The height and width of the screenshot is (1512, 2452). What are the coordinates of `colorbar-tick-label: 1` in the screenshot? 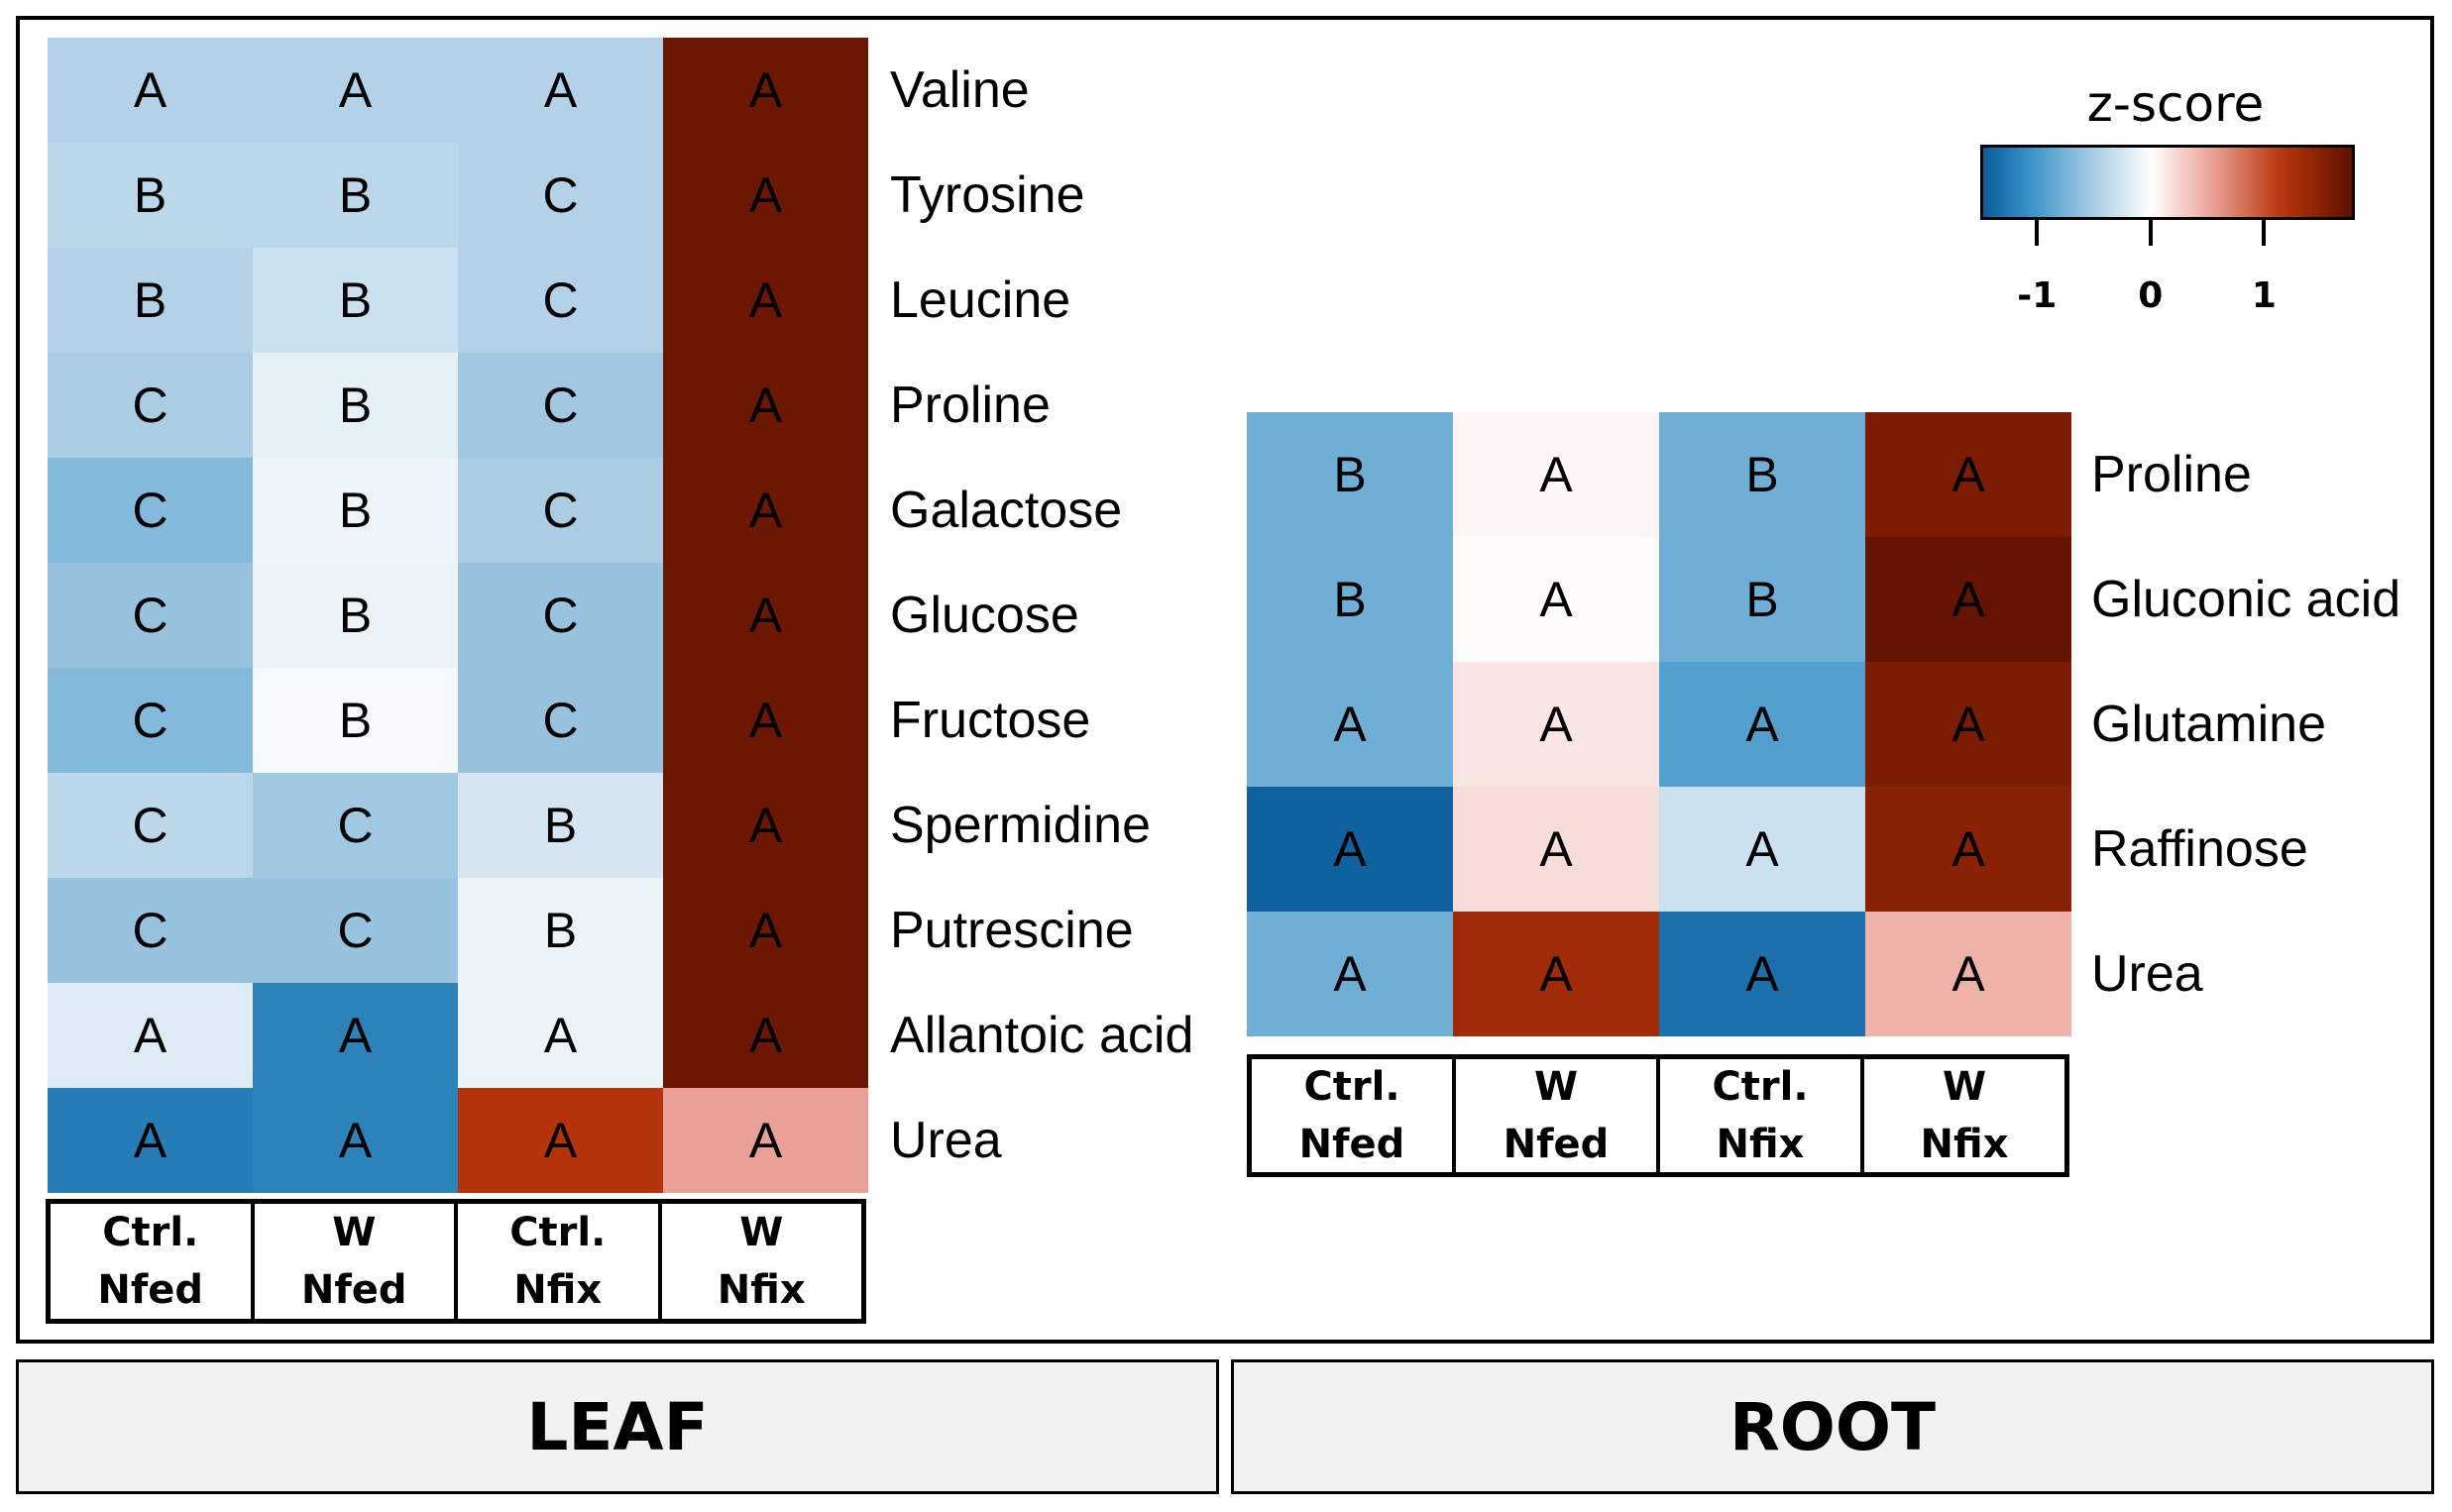 It's located at (2264, 296).